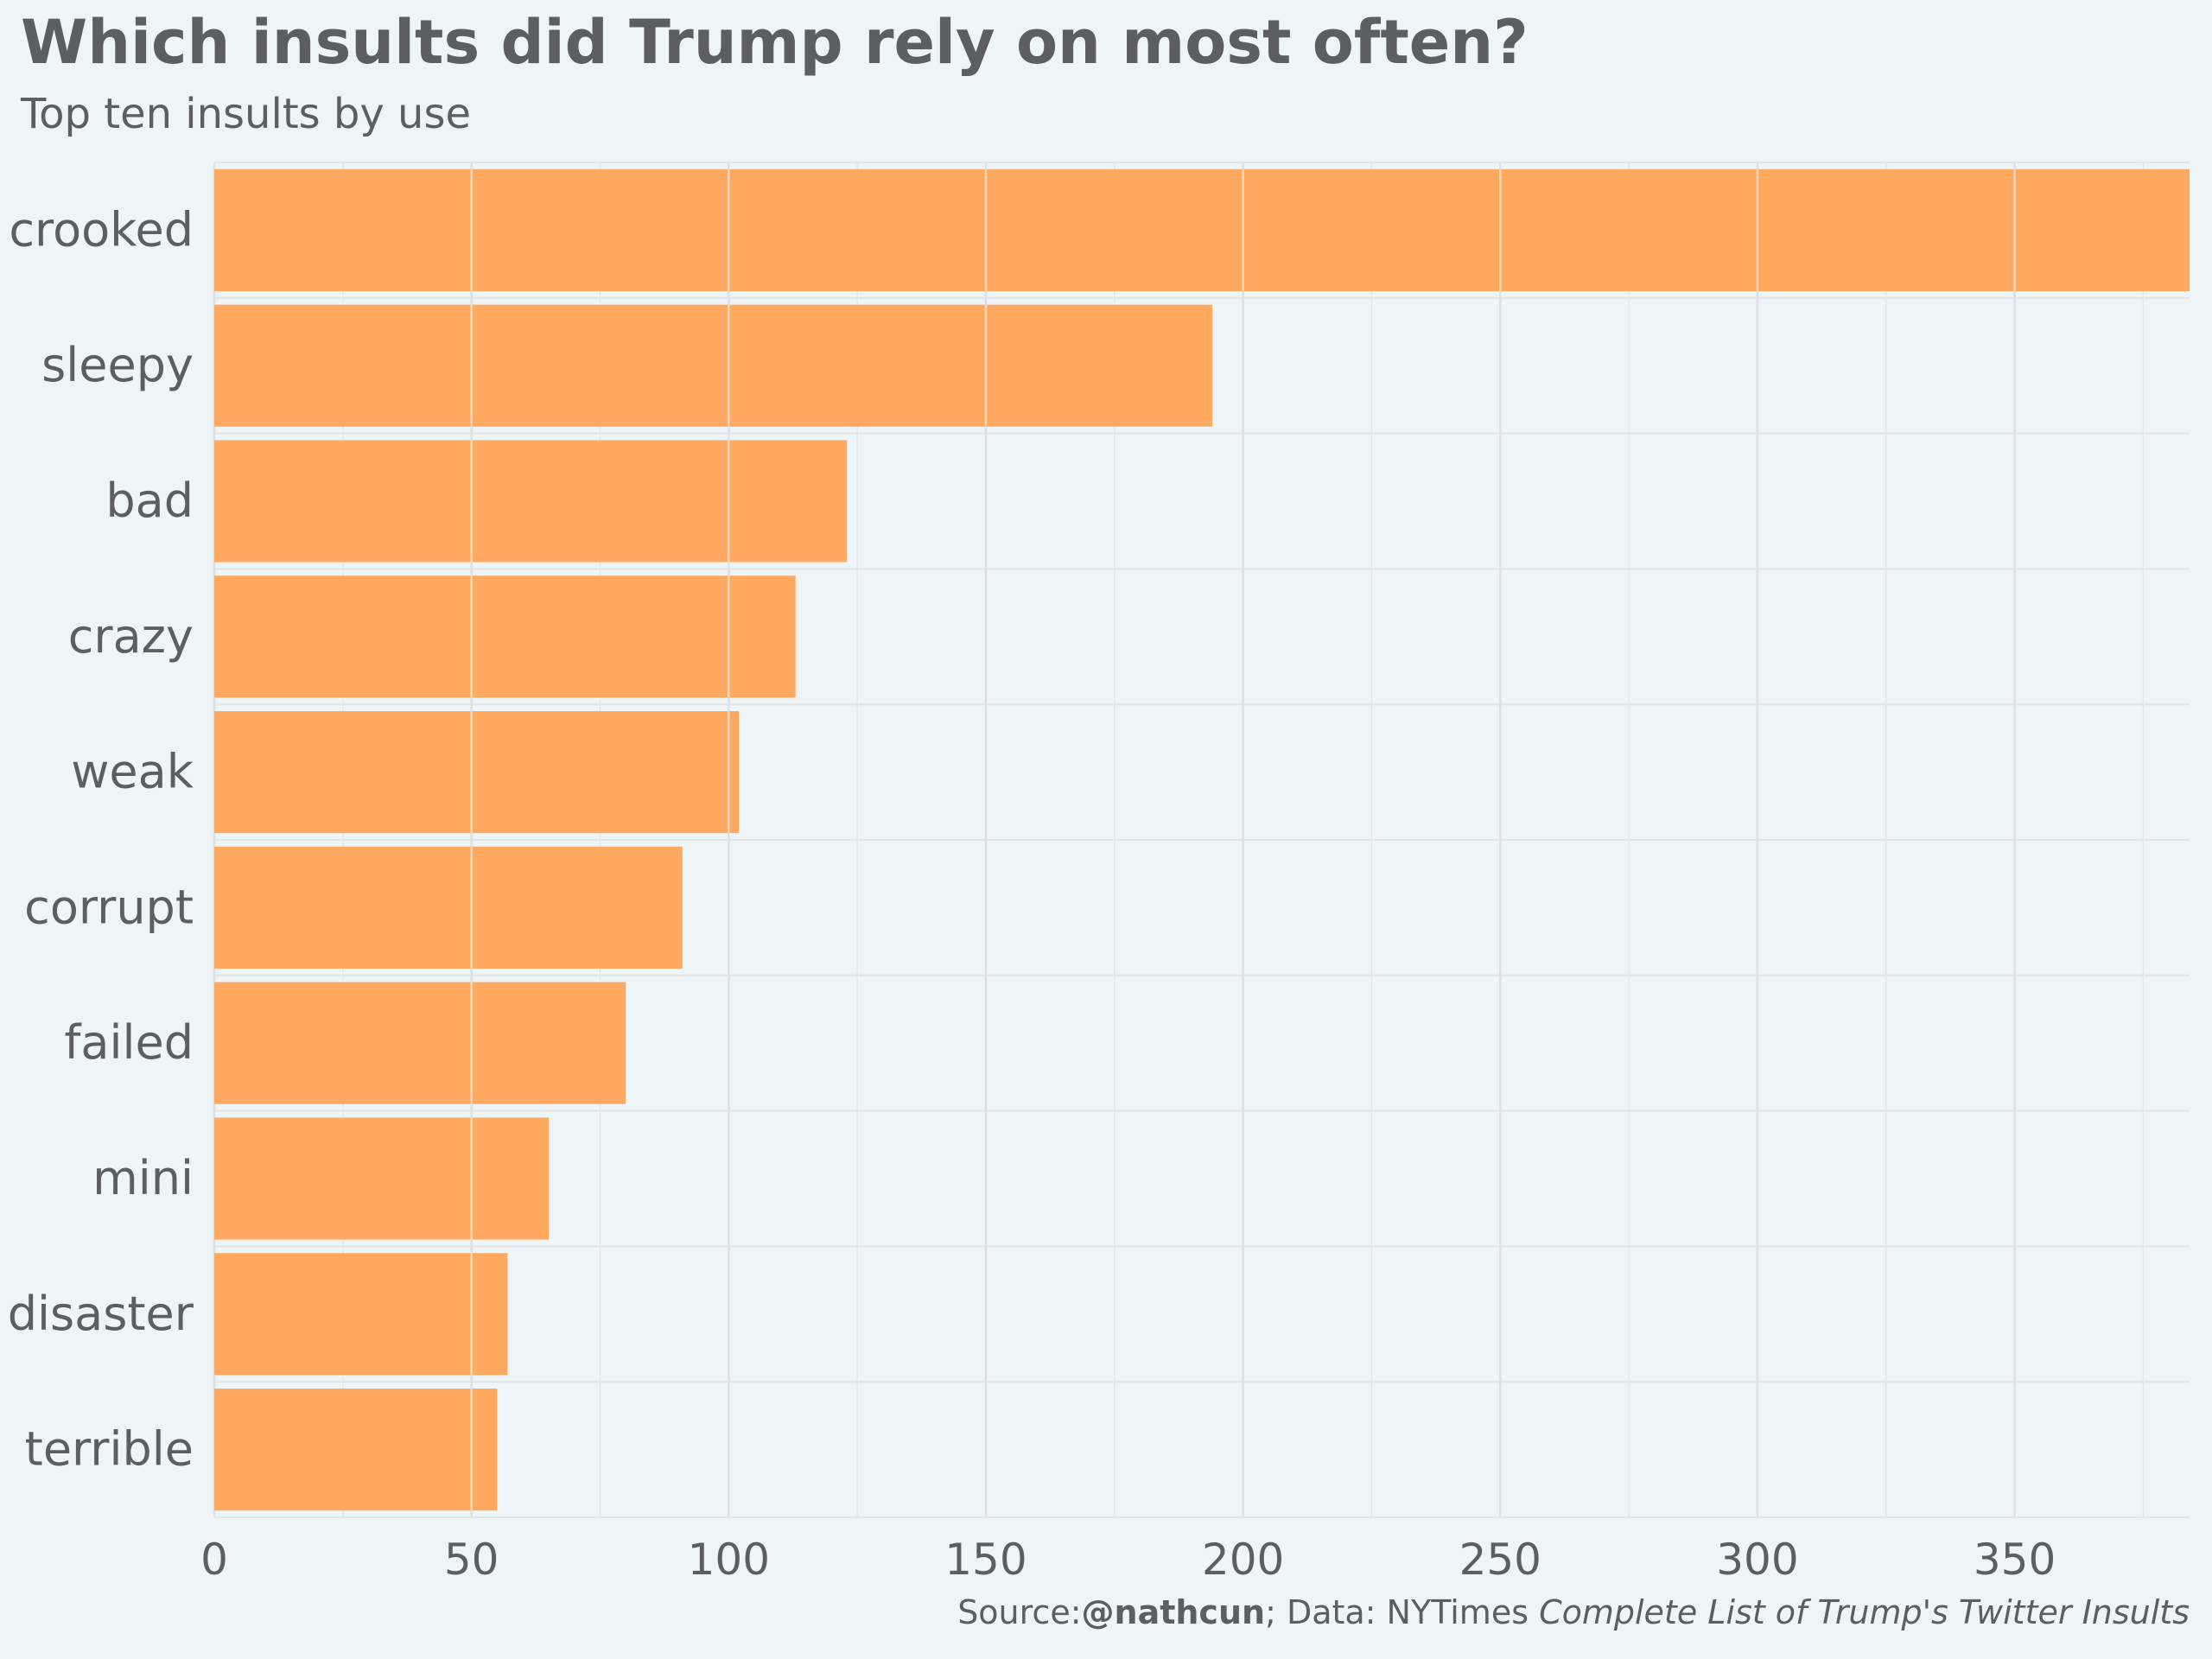 The height and width of the screenshot is (1659, 2212). What do you see at coordinates (1128, 1560) in the screenshot?
I see `x-axis-ticks: 0 50 100 150 200 250 300 350` at bounding box center [1128, 1560].